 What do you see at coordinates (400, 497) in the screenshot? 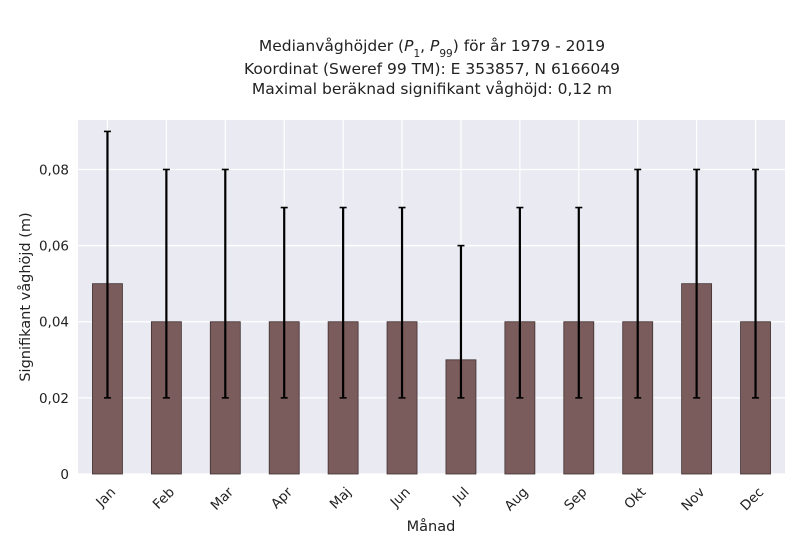
I see `x-tick-label-jun: Jun` at bounding box center [400, 497].